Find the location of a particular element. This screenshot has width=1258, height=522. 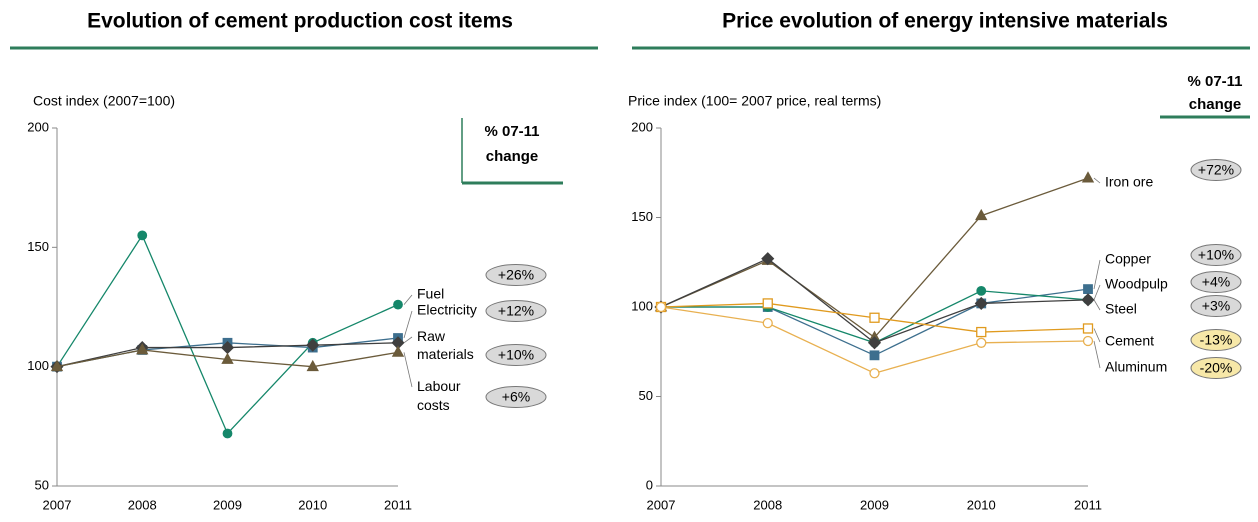

change-label: +26% is located at coordinates (516, 275).